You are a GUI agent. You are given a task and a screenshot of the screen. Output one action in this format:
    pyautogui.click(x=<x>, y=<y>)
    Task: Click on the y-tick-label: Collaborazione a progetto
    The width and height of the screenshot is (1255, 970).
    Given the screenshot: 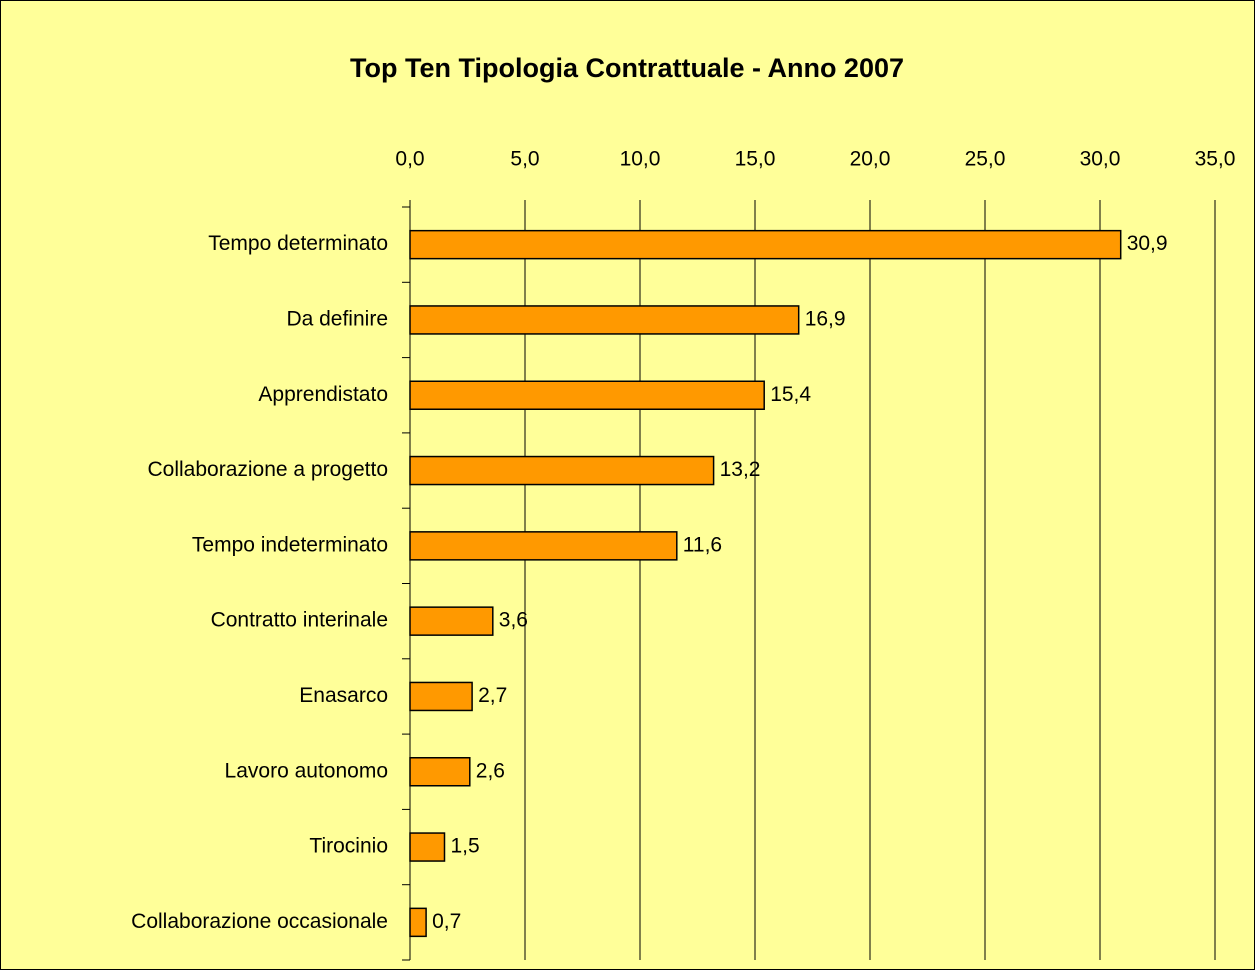 What is the action you would take?
    pyautogui.click(x=268, y=469)
    